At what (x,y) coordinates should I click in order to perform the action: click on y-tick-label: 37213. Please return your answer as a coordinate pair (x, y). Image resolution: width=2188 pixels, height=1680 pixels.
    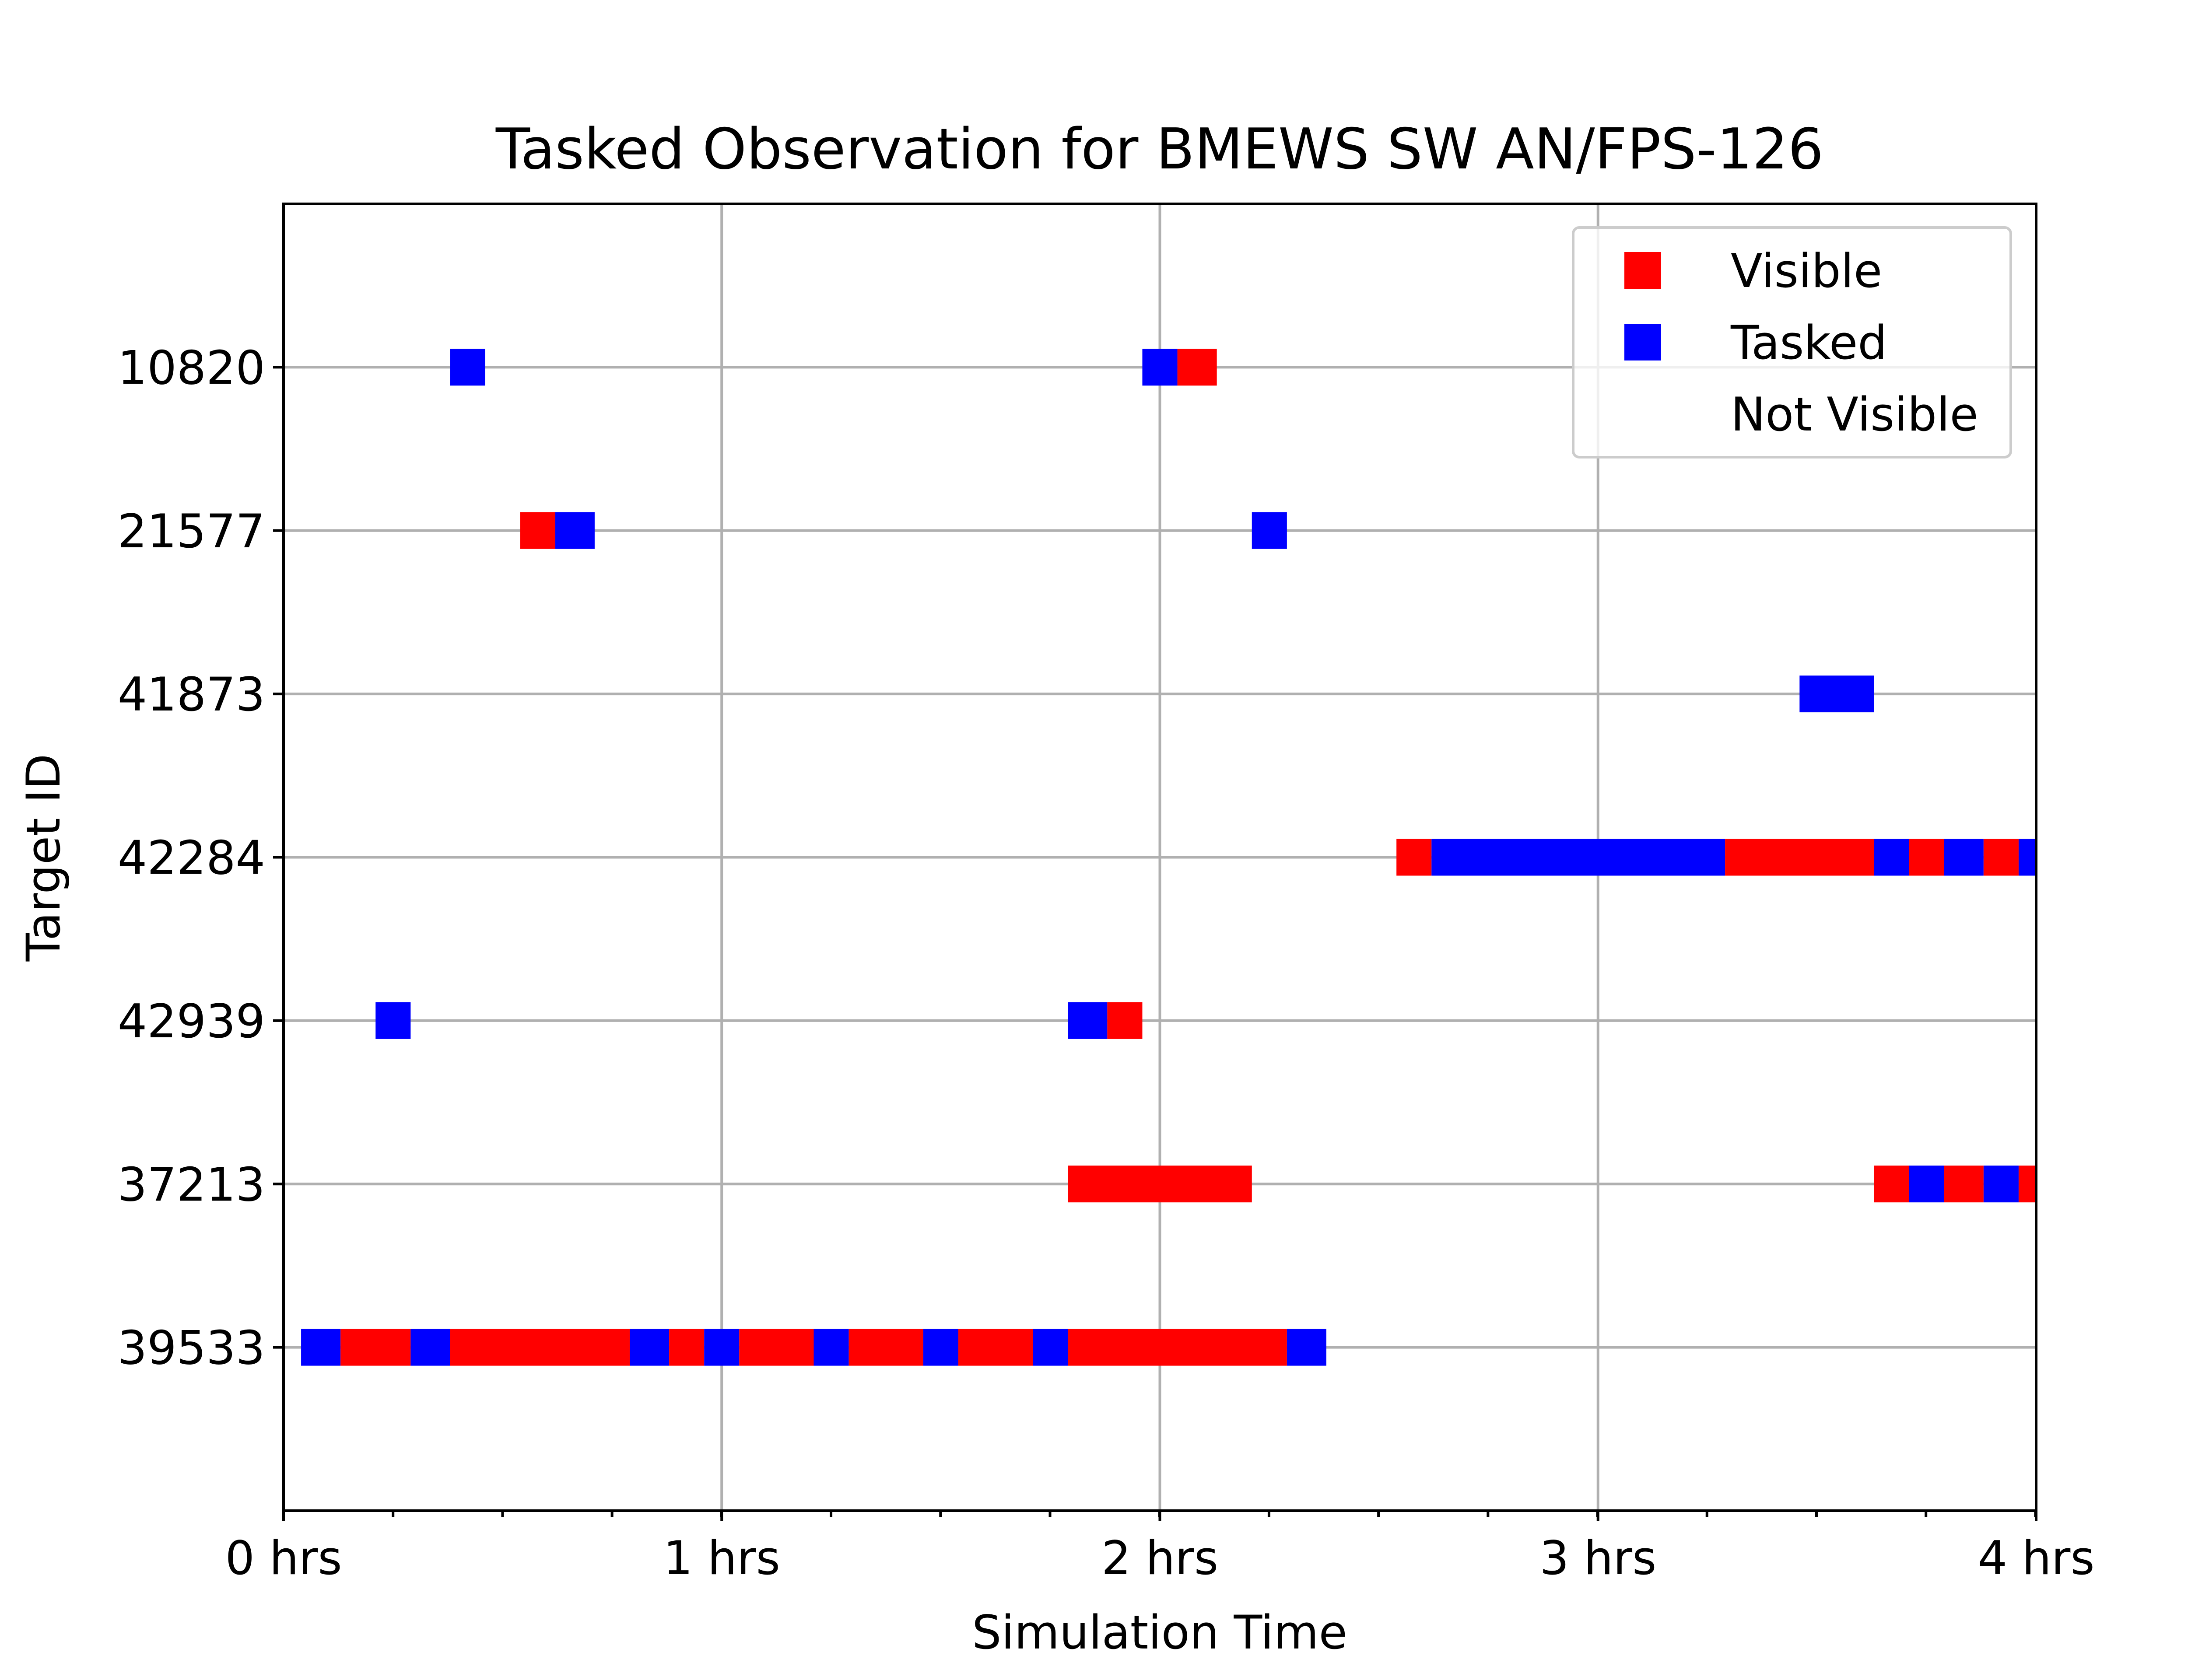
    Looking at the image, I should click on (192, 1184).